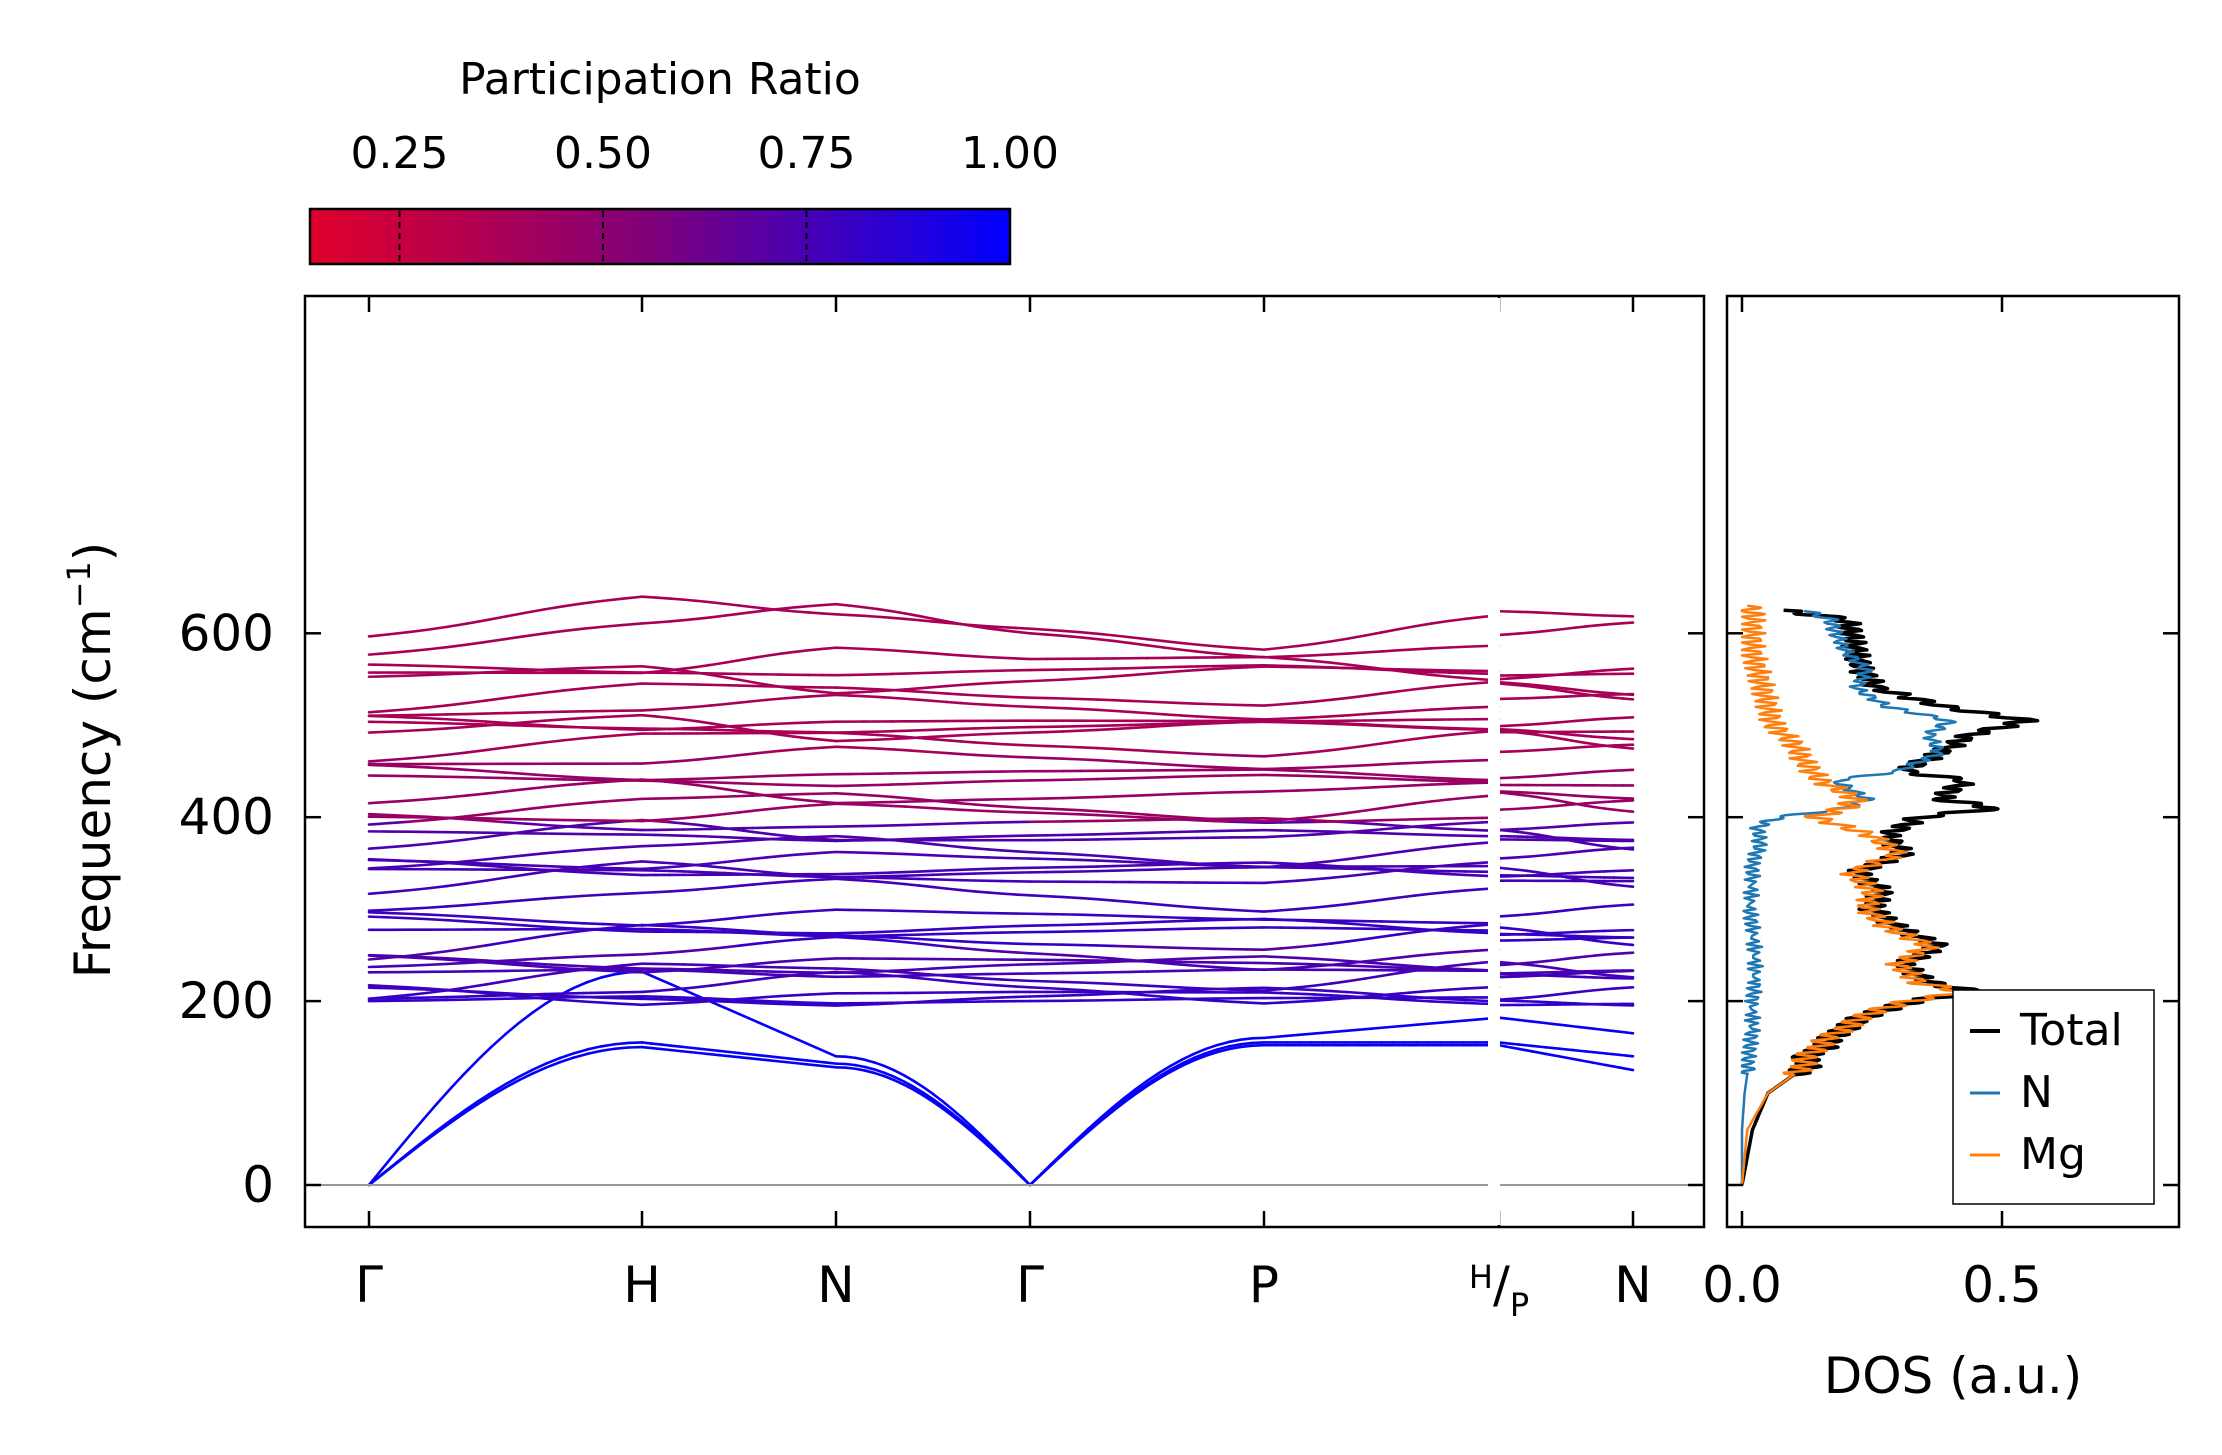 This screenshot has width=2222, height=1455. Describe the element at coordinates (1499, 1290) in the screenshot. I see `kpoint-label: H/P` at that location.